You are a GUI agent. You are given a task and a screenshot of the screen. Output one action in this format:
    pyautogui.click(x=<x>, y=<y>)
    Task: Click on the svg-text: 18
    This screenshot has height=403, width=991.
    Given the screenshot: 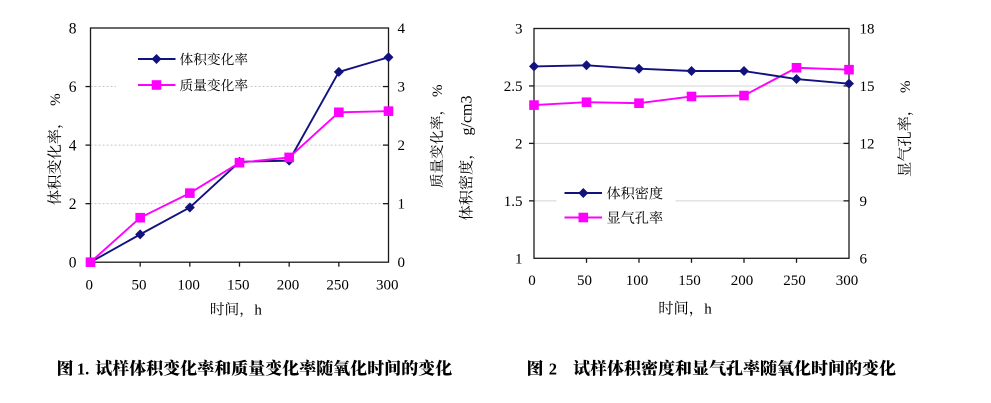 What is the action you would take?
    pyautogui.click(x=867, y=29)
    